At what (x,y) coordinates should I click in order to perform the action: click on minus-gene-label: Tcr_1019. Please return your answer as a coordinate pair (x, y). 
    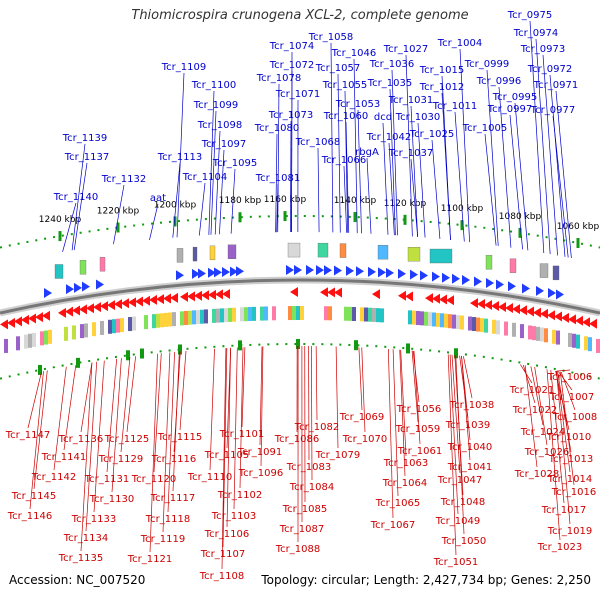
    Looking at the image, I should click on (569, 531).